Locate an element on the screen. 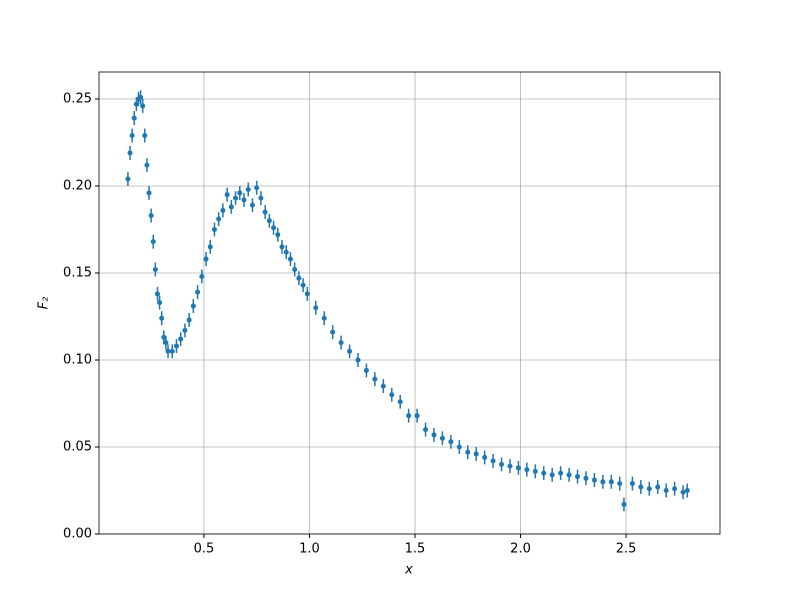 The height and width of the screenshot is (600, 800). x-tick-label: 0.5 is located at coordinates (204, 549).